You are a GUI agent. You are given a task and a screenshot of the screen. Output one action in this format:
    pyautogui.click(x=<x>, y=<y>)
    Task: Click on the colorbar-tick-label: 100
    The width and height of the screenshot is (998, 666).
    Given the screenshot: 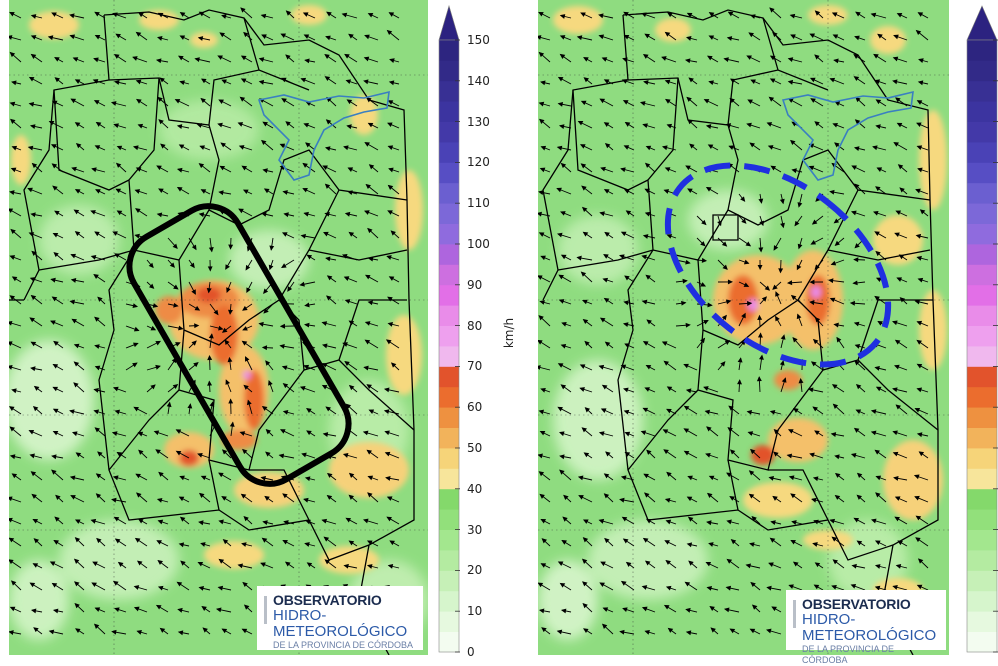 What is the action you would take?
    pyautogui.click(x=478, y=244)
    